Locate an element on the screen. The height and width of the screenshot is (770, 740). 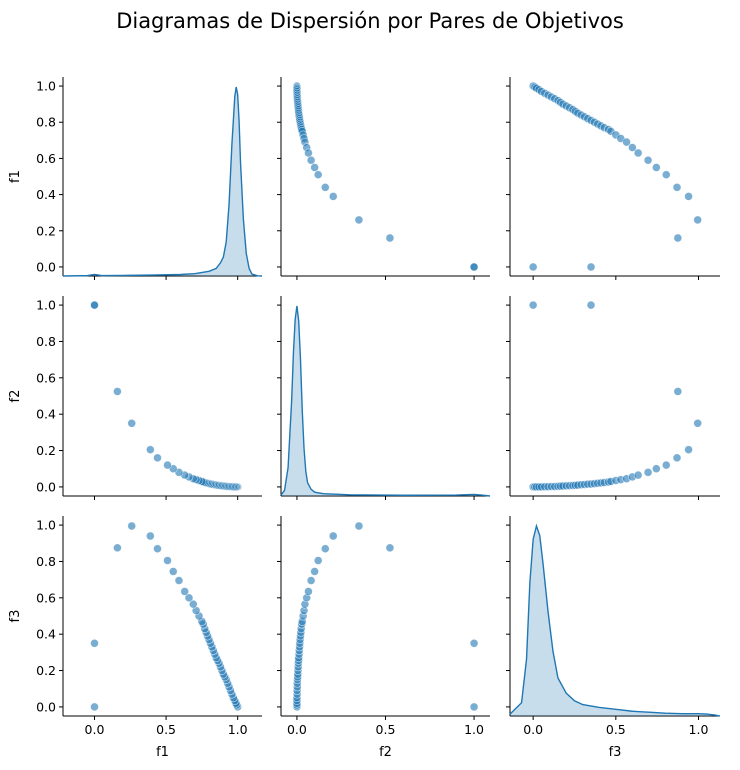
subplot-f2-vs-f2 is located at coordinates (384, 398).